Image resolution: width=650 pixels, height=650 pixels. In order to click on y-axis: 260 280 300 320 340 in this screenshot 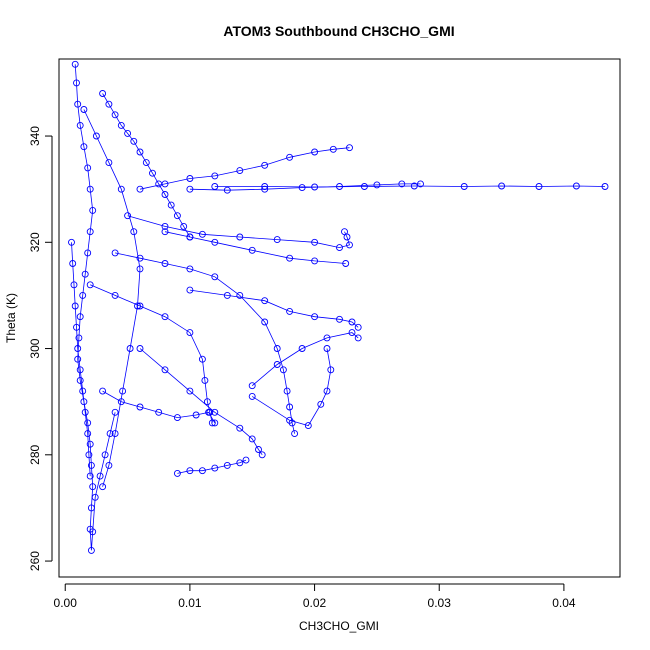, I will do `click(40, 348)`.